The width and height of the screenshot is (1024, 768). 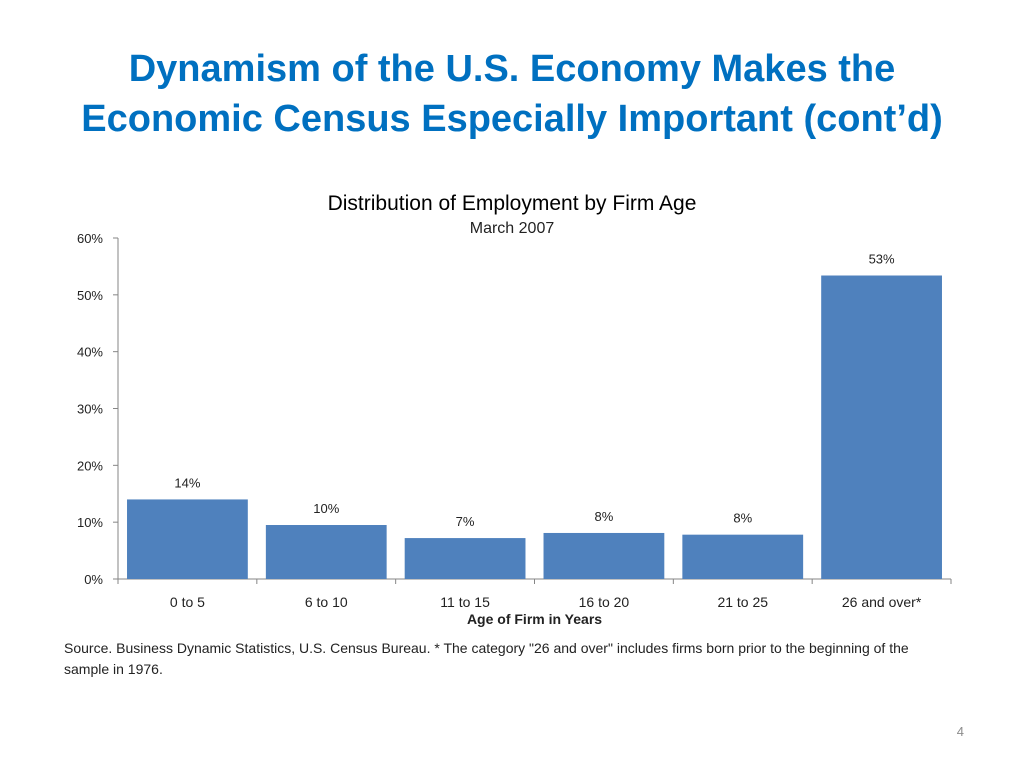 What do you see at coordinates (512, 203) in the screenshot?
I see `chart-title: Distribution of Employment by Firm Age` at bounding box center [512, 203].